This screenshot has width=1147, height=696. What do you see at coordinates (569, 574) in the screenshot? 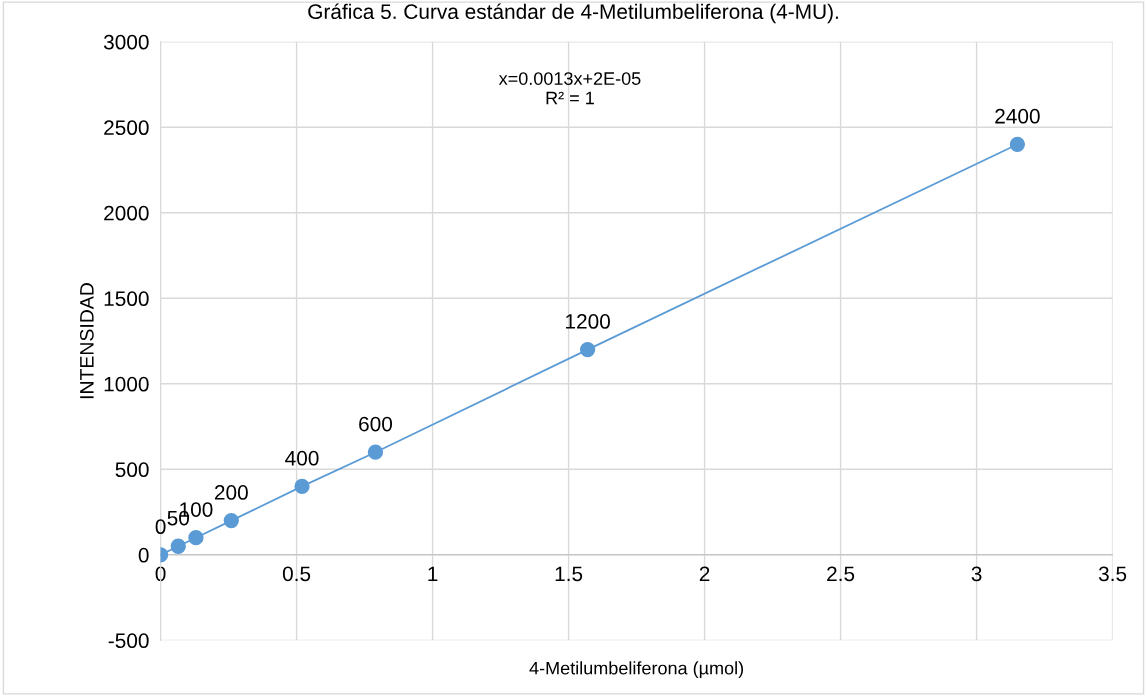
I see `x-tick-label: 1.5` at bounding box center [569, 574].